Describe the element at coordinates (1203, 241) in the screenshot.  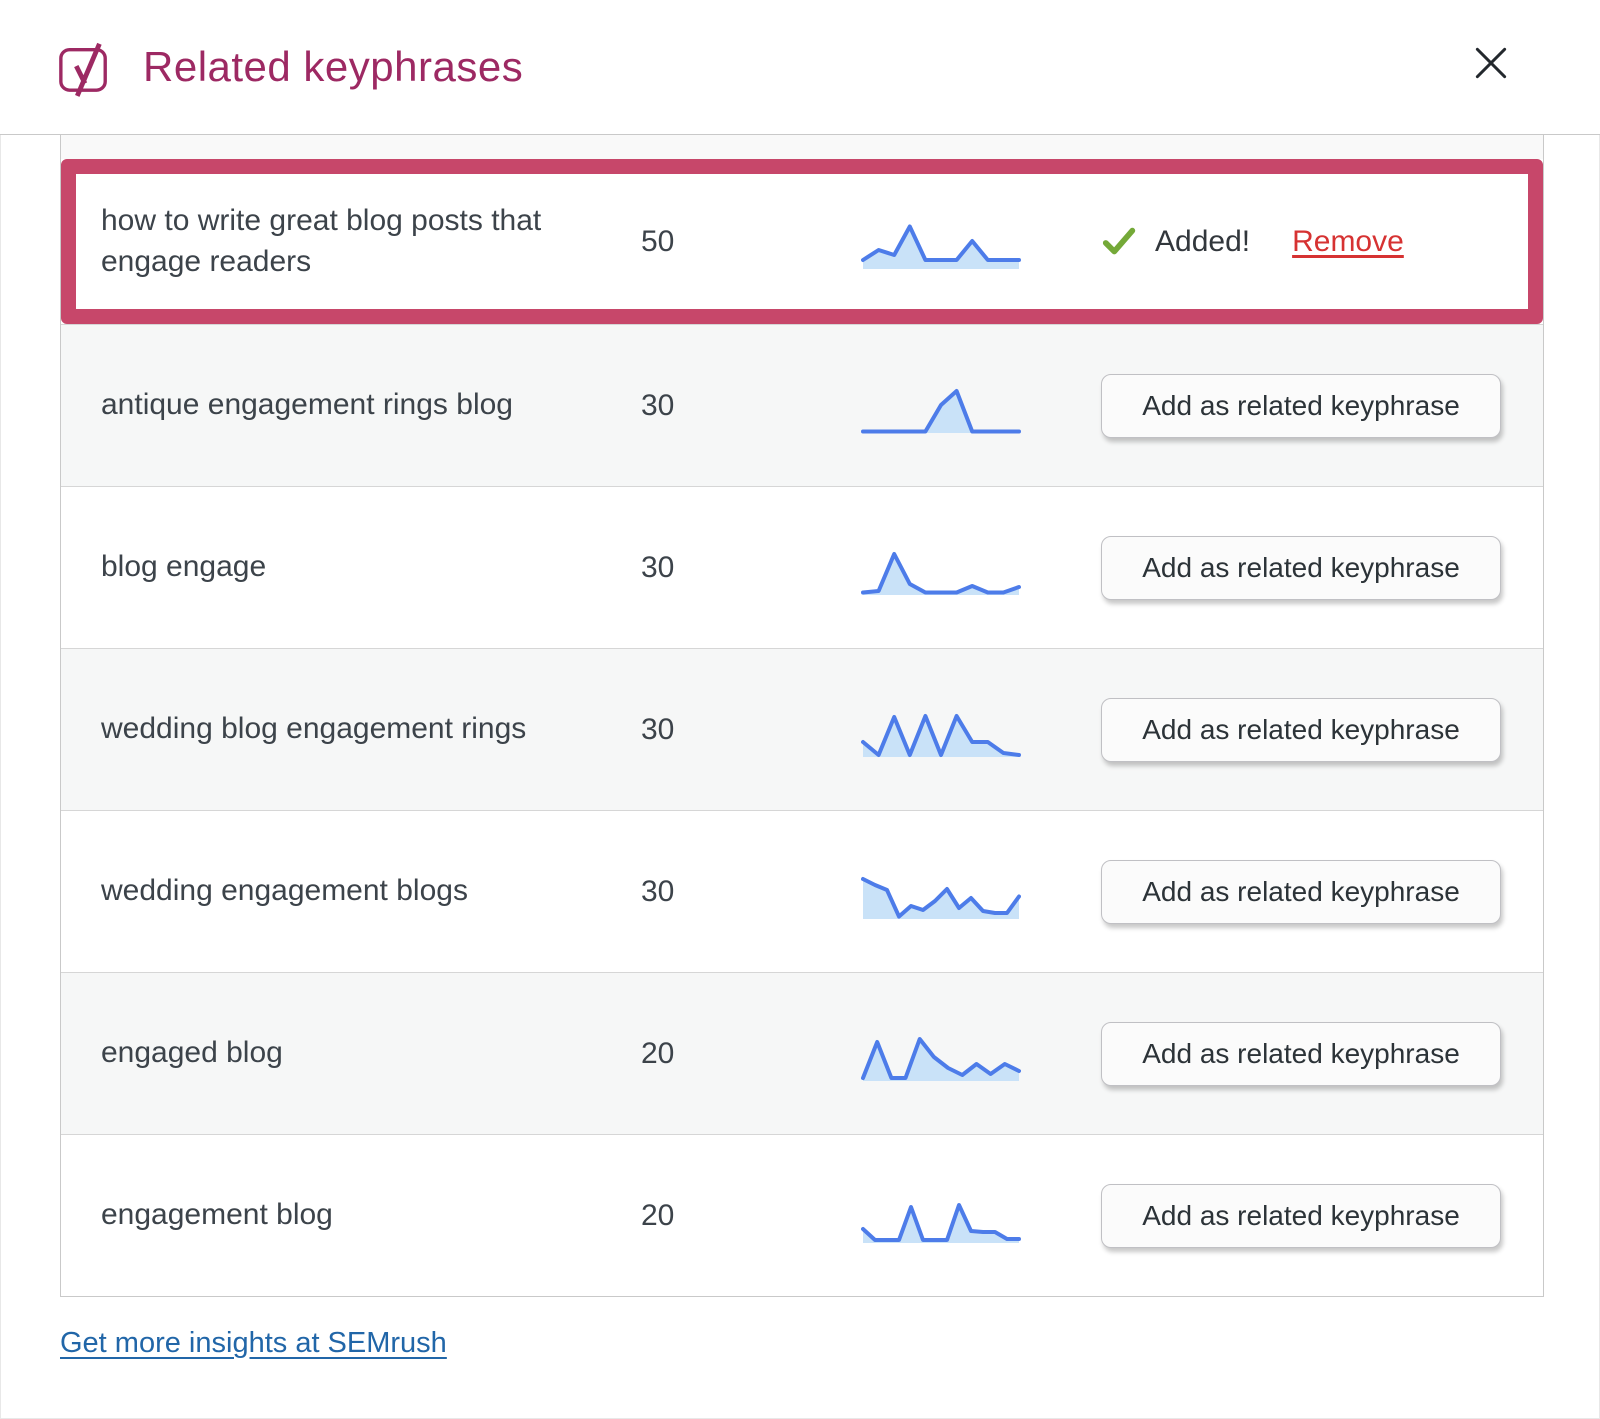
I see `added-label: Added!` at that location.